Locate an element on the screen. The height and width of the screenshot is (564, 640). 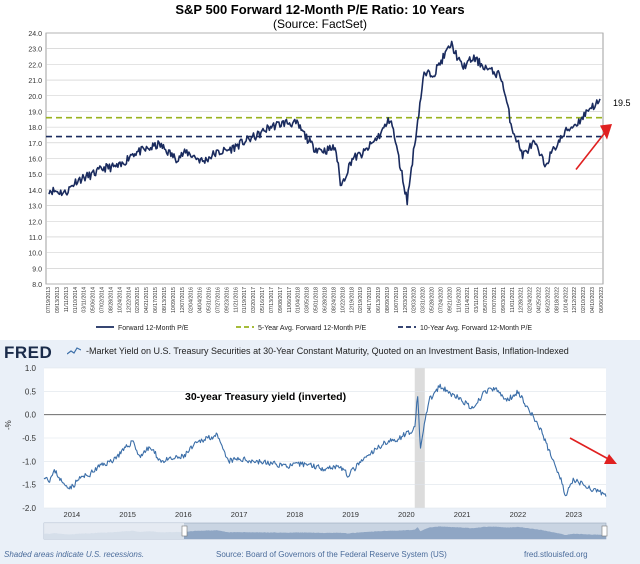
fred-x-tick-label: 2017 is located at coordinates (239, 514).